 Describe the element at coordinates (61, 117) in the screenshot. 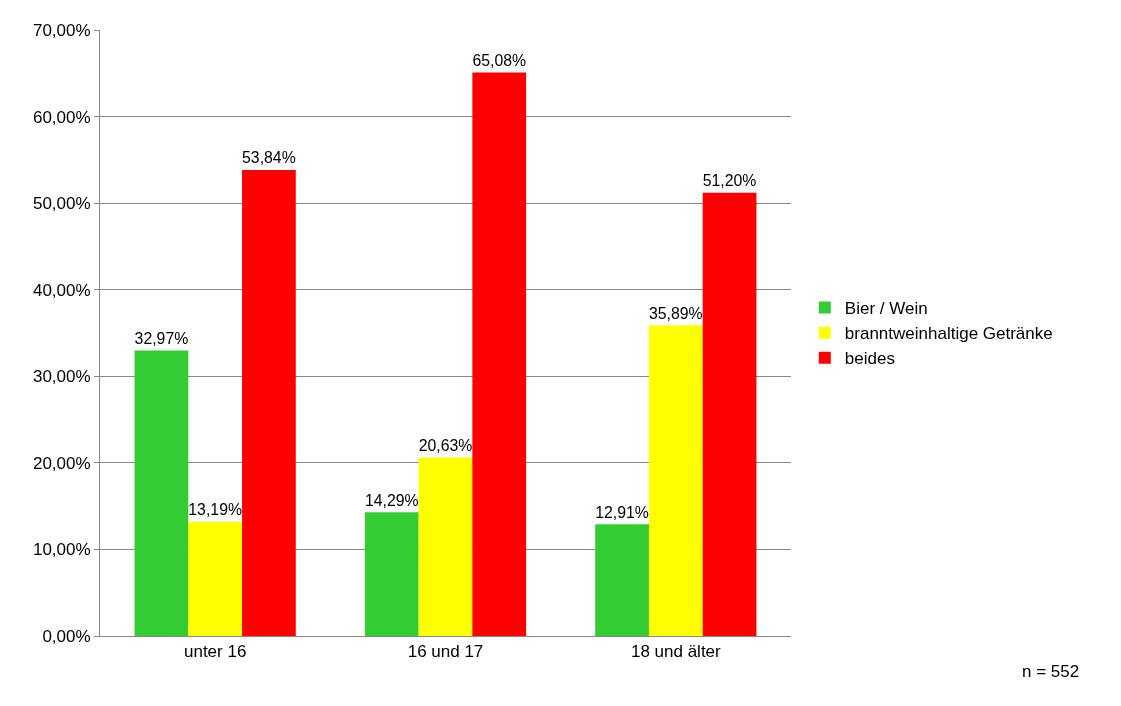

I see `y-tick-label: 60,00%` at that location.